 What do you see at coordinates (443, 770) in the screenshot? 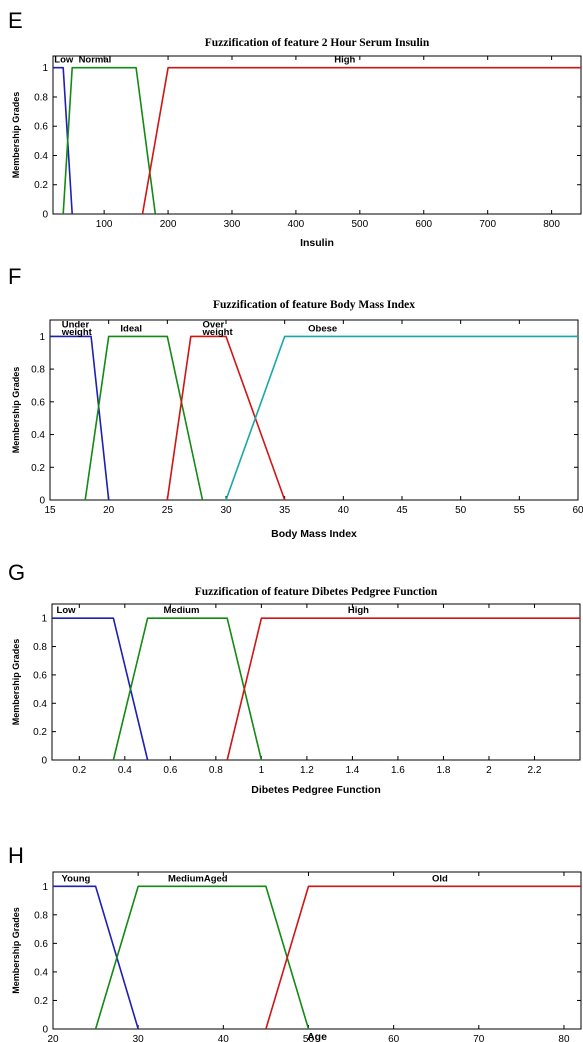
I see `x-tick-label: 1.8` at bounding box center [443, 770].